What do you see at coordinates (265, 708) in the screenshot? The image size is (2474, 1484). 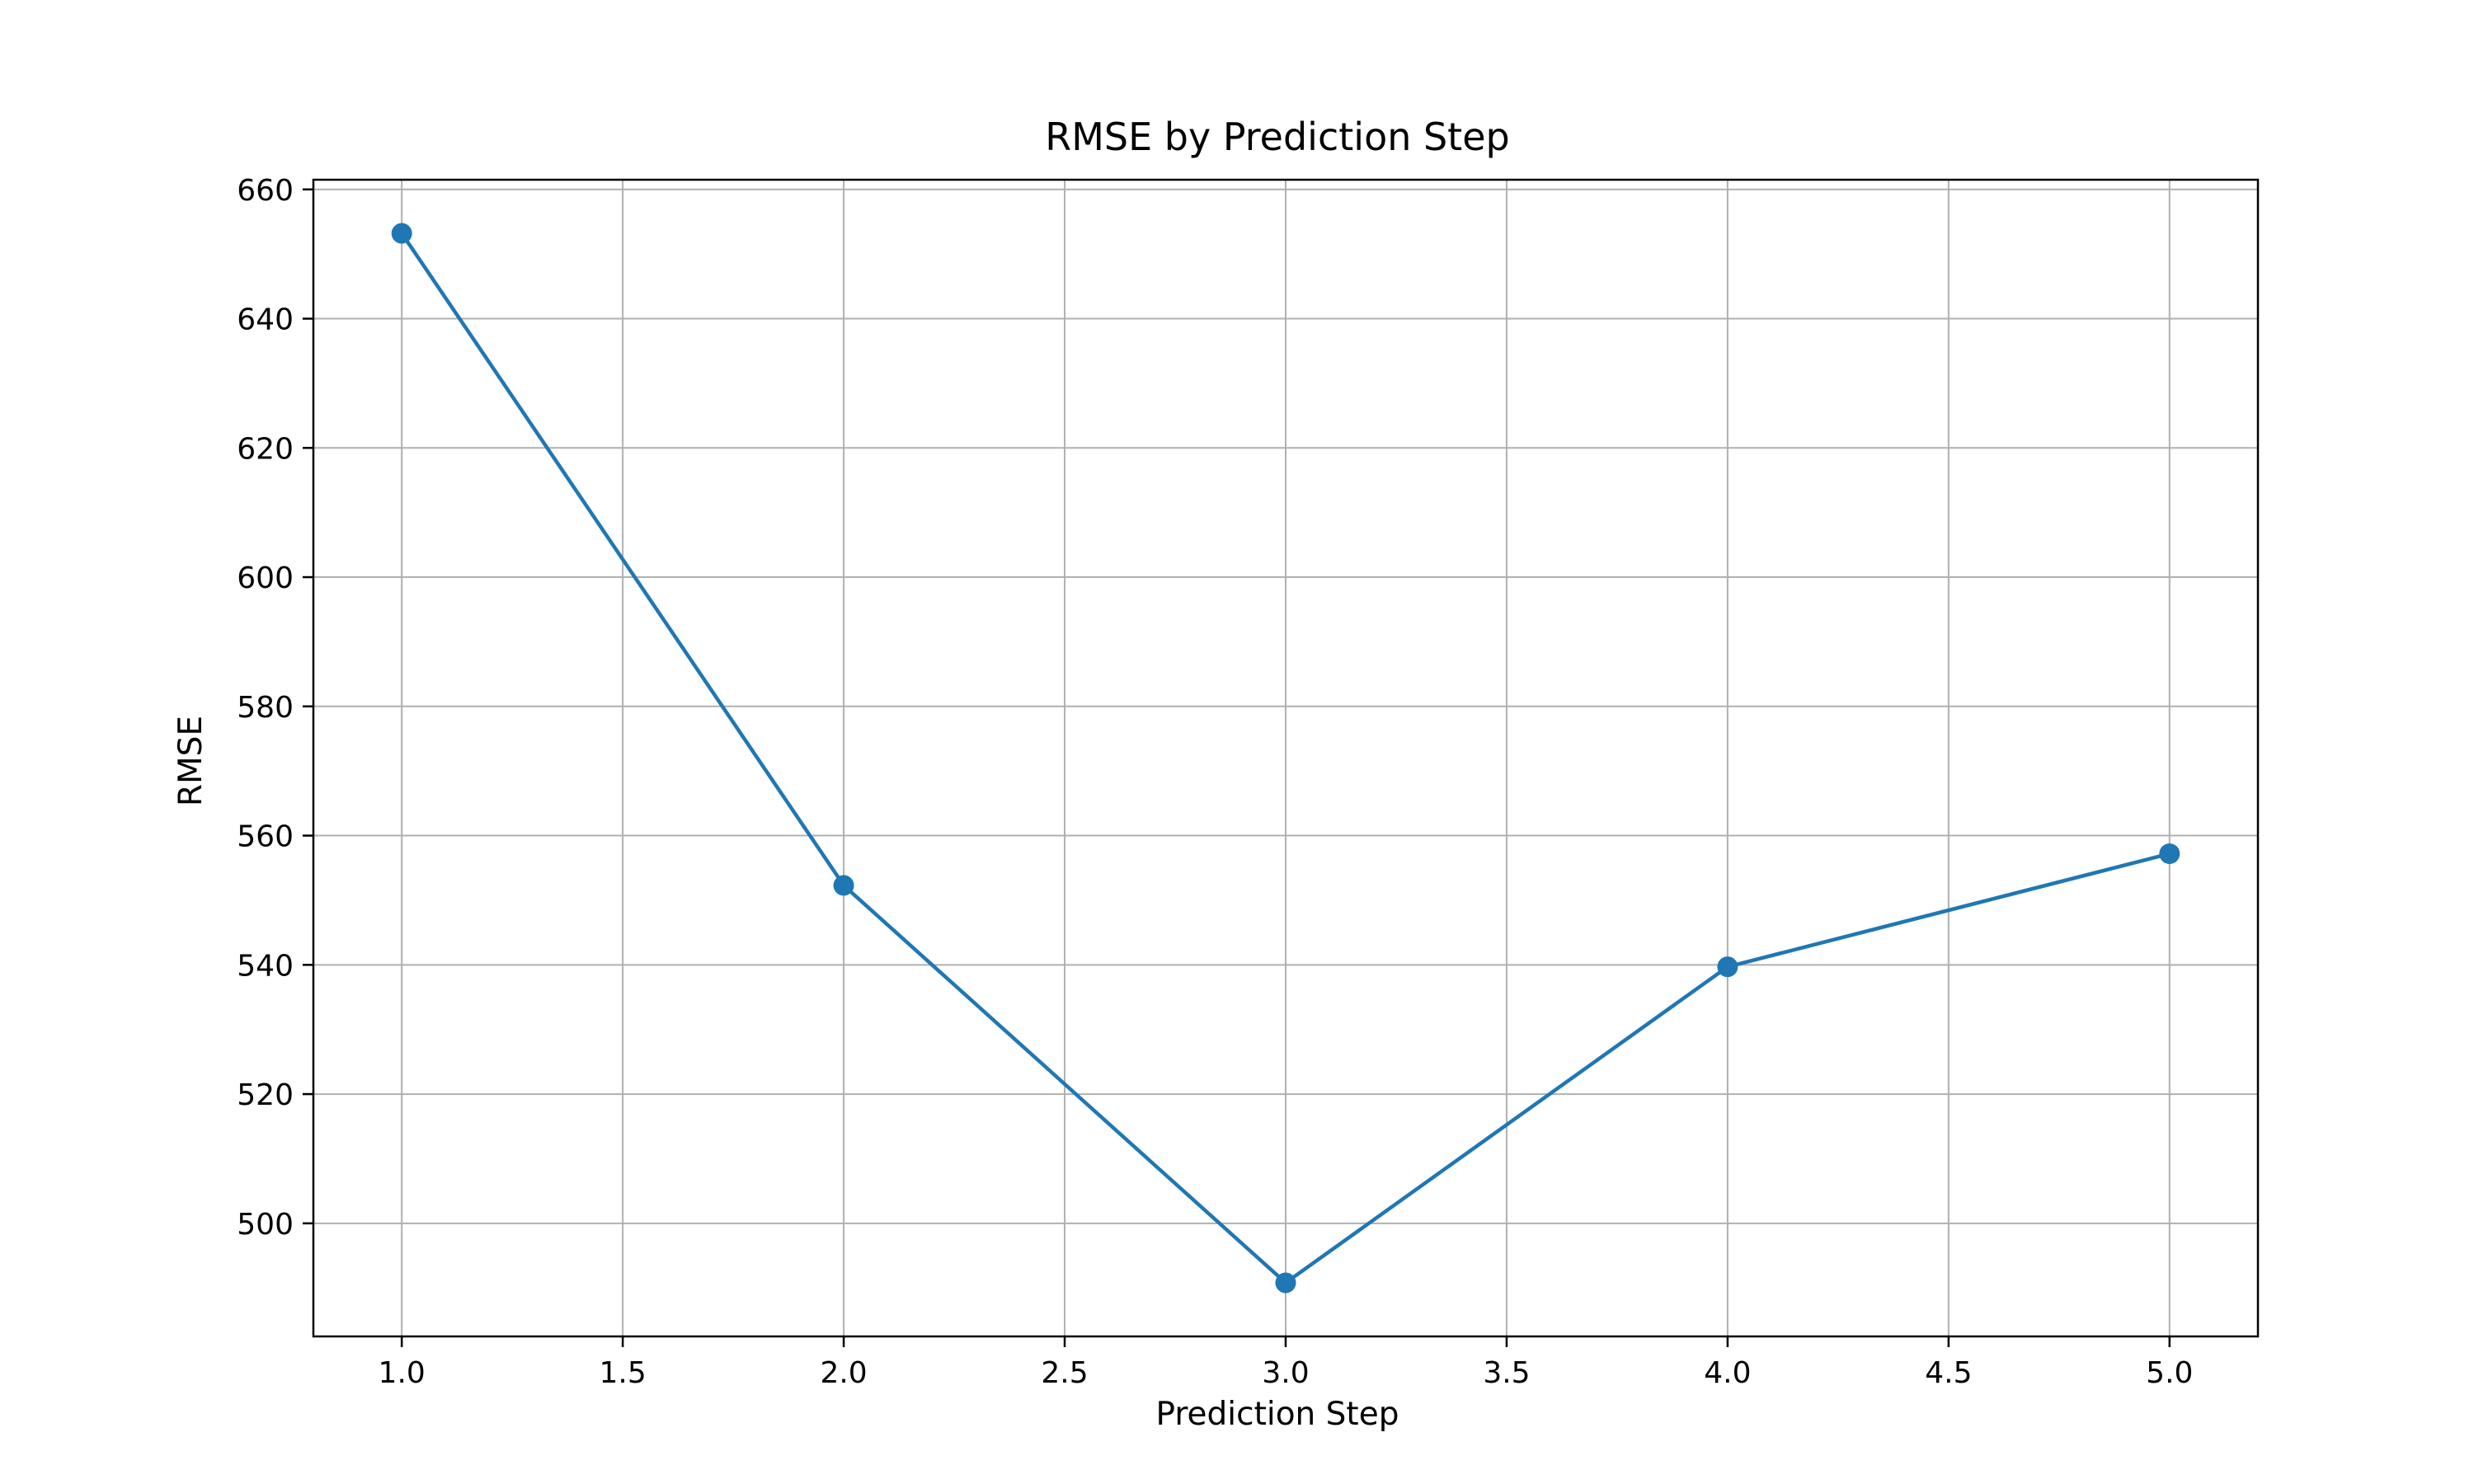 I see `y-tick-label: 580` at bounding box center [265, 708].